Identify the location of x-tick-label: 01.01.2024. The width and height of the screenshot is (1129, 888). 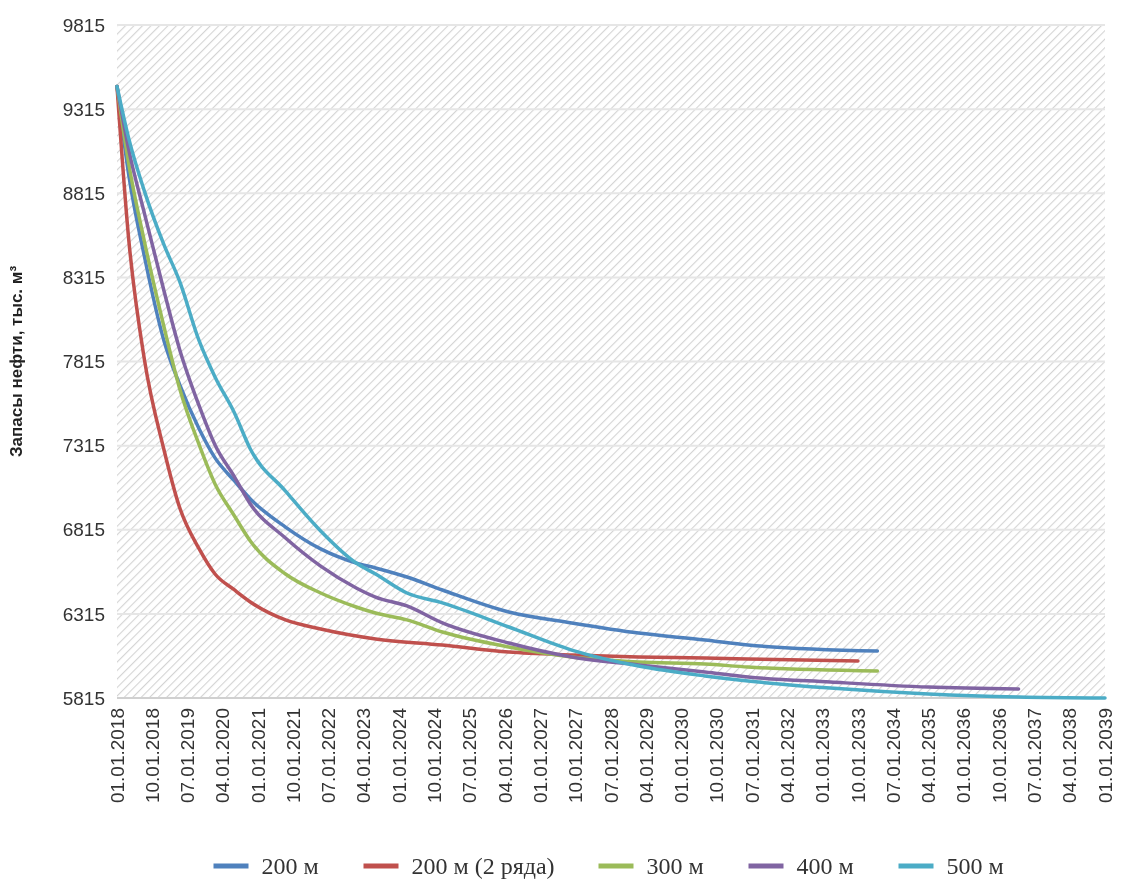
(399, 755).